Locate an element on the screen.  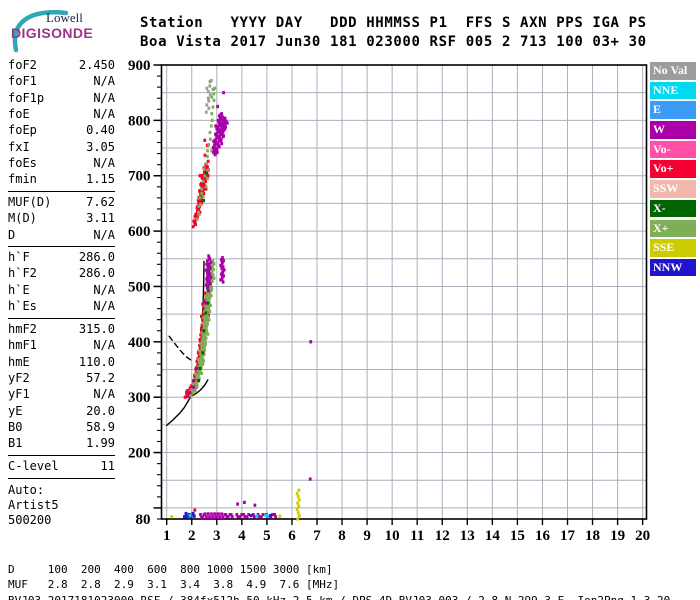
parameter-value: 0.40 is located at coordinates (100, 130).